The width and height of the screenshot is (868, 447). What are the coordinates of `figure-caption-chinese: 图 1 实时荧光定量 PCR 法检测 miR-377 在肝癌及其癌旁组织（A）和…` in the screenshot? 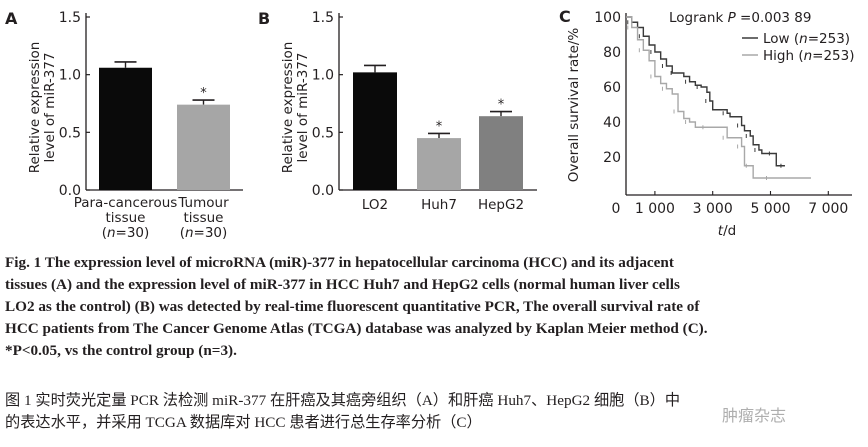 It's located at (435, 412).